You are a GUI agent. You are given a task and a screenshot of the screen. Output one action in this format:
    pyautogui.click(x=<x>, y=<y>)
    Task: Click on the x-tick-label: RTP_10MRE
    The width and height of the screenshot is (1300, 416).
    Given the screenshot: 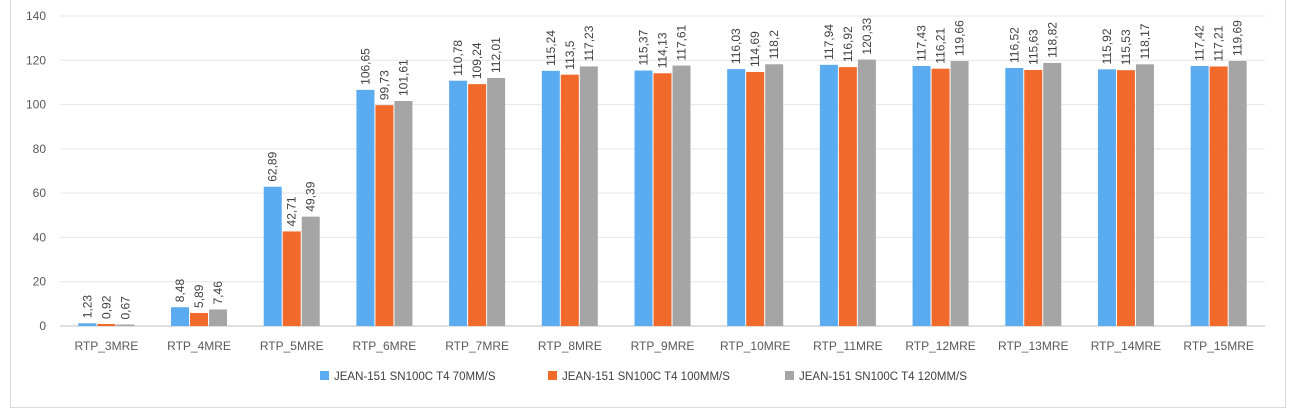 What is the action you would take?
    pyautogui.click(x=755, y=346)
    